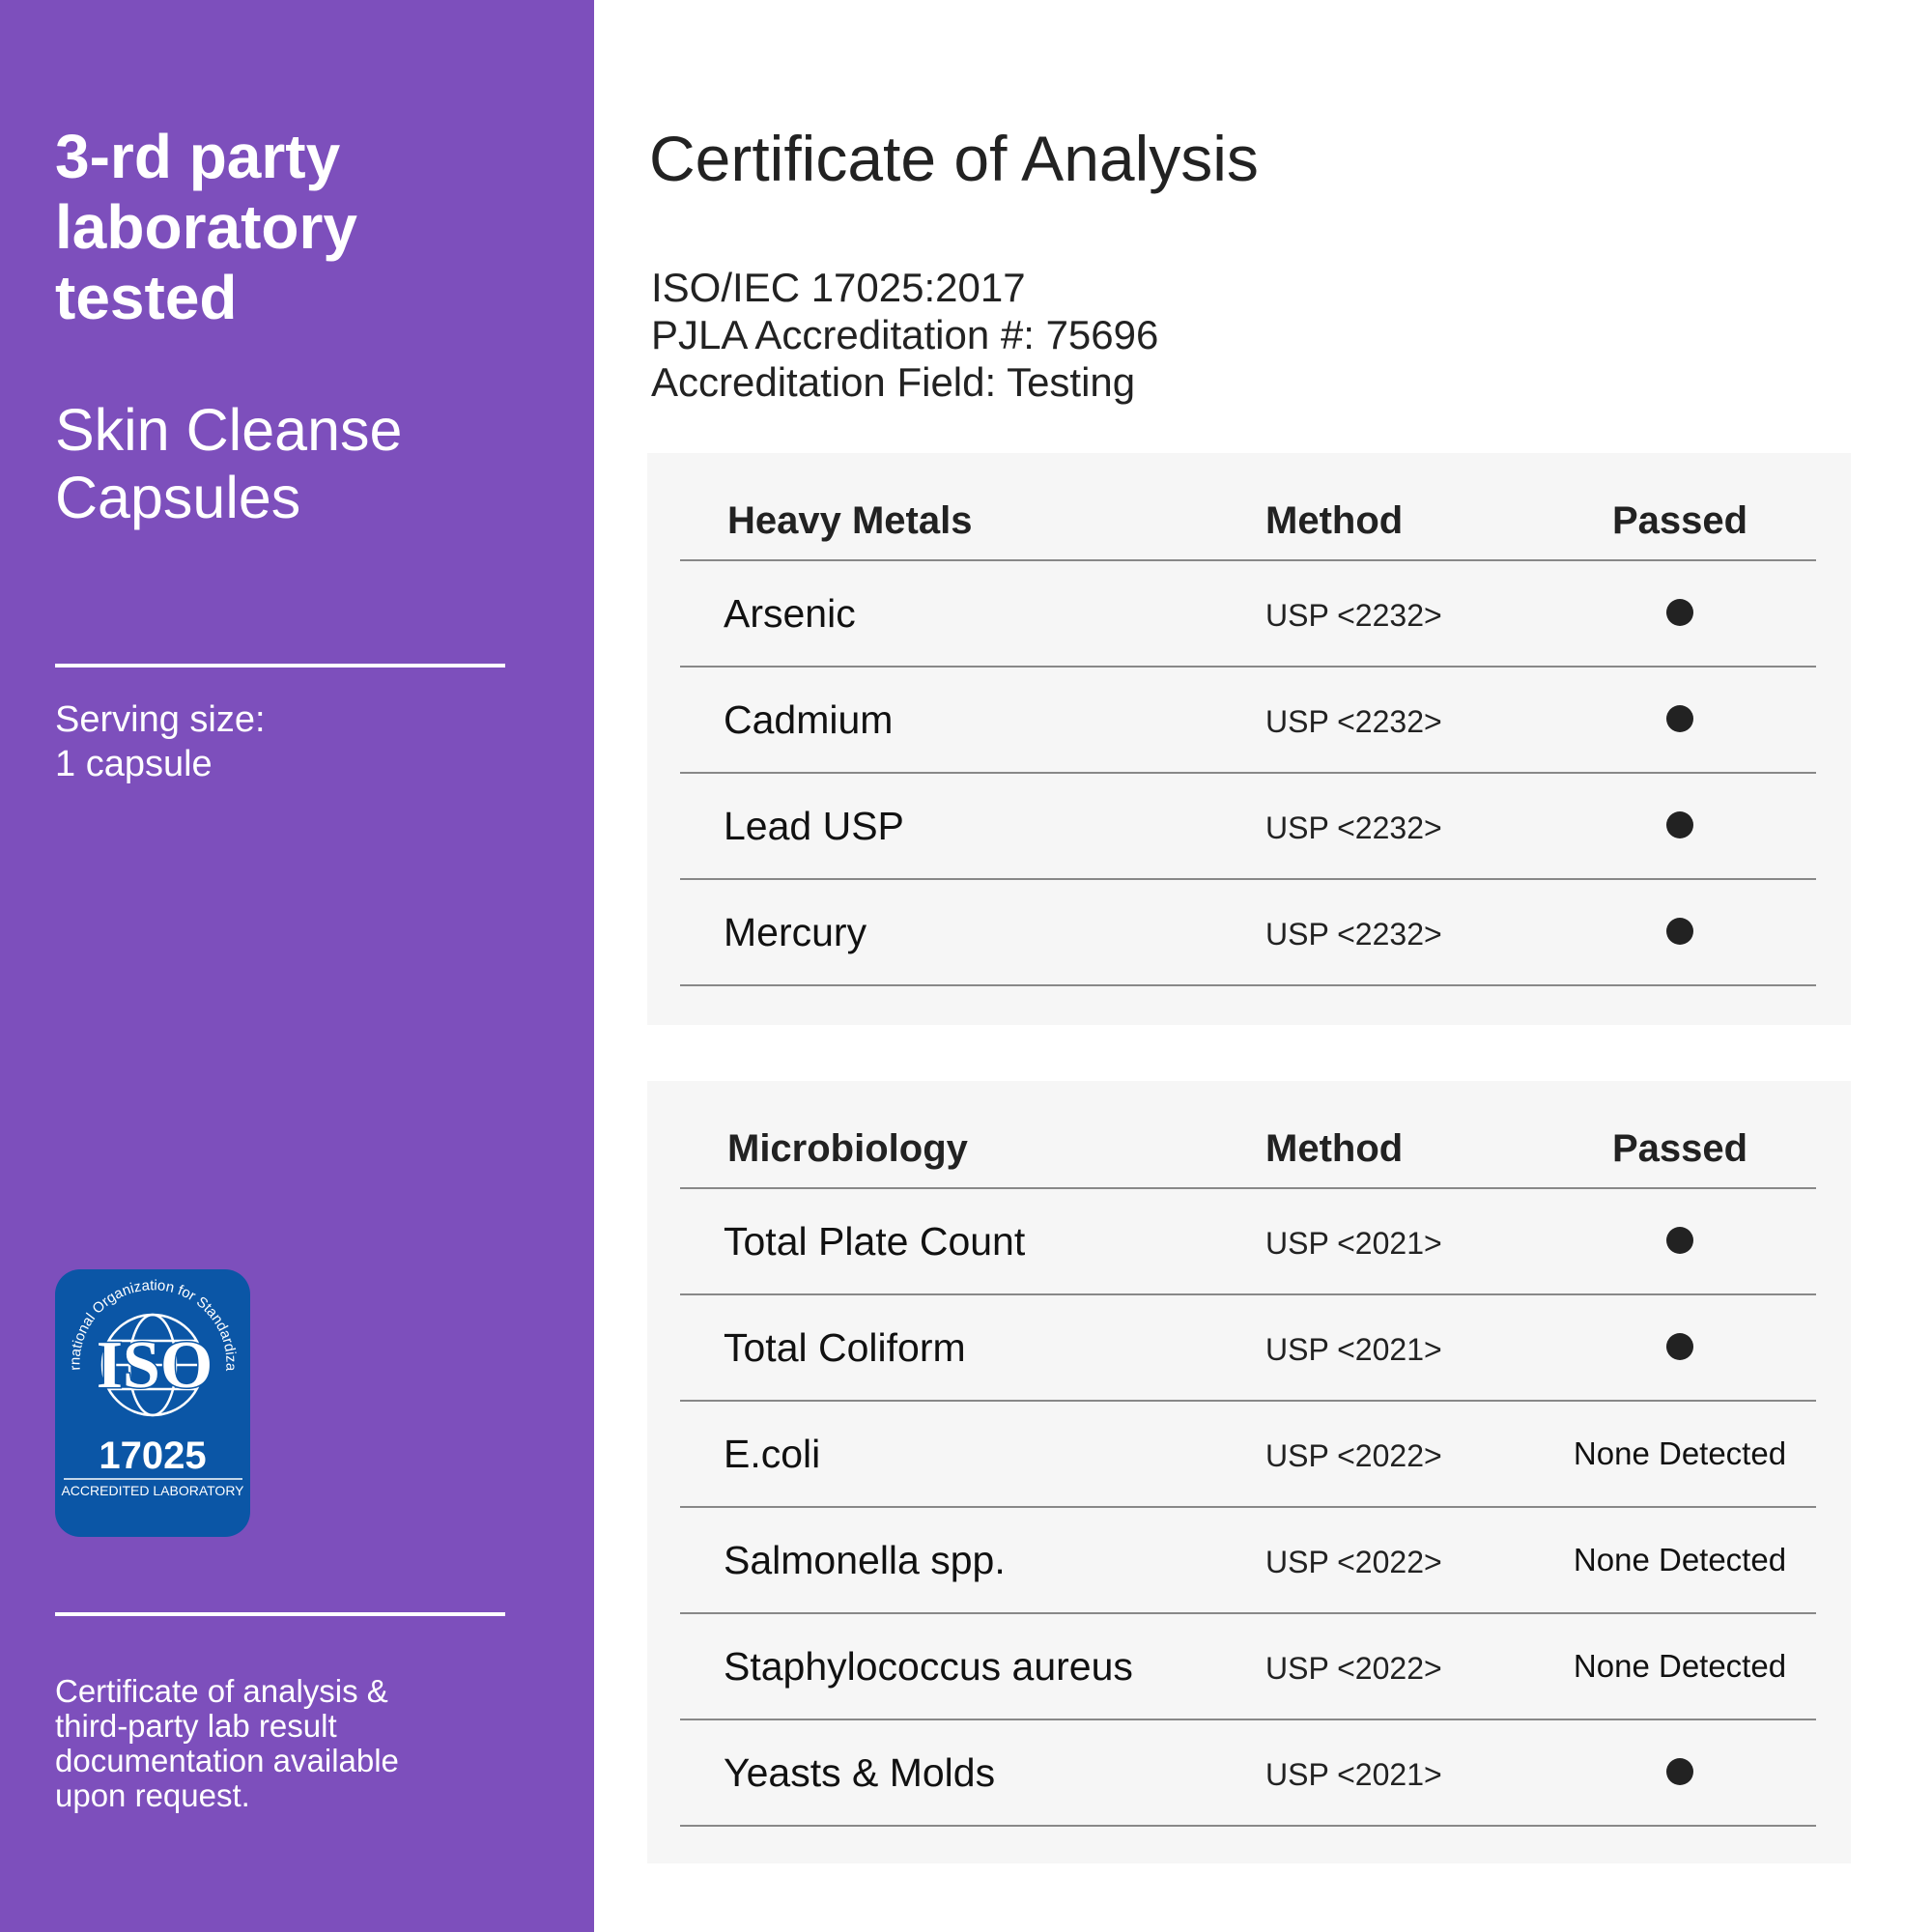 The height and width of the screenshot is (1932, 1932). Describe the element at coordinates (859, 1772) in the screenshot. I see `row-name: Yeasts & Molds` at that location.